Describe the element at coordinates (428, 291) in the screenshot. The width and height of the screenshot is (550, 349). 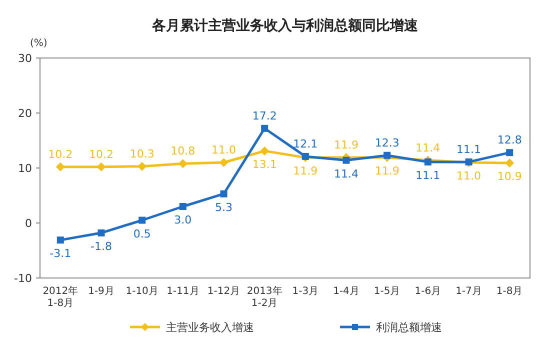
I see `x-tick-label: 1-6月` at that location.